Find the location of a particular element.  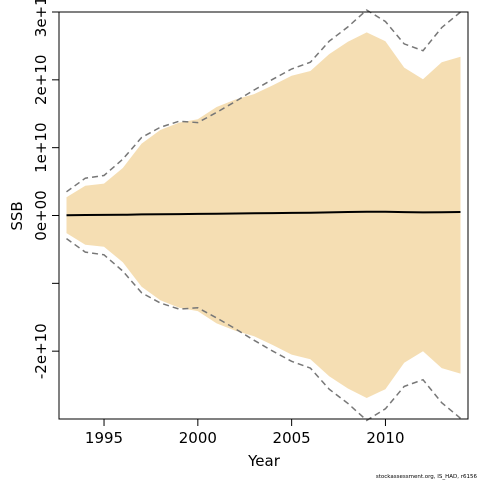

x-tick-label: 2010 is located at coordinates (385, 438).